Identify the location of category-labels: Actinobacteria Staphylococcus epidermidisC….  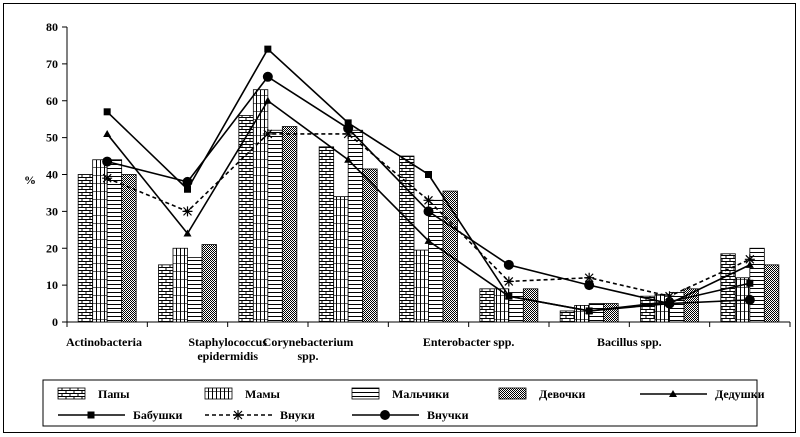
(364, 349).